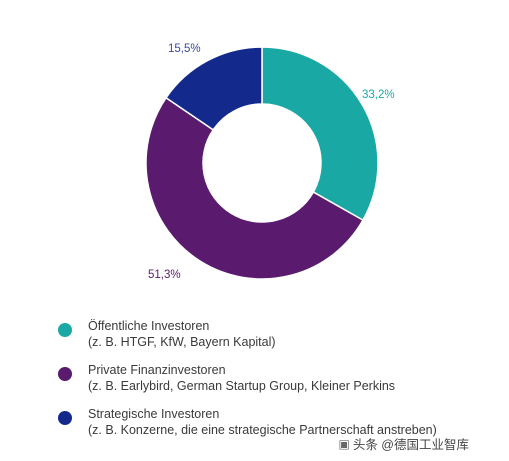 This screenshot has width=509, height=461. I want to click on legend-title-oeffentliche: Öffentliche Investoren, so click(149, 326).